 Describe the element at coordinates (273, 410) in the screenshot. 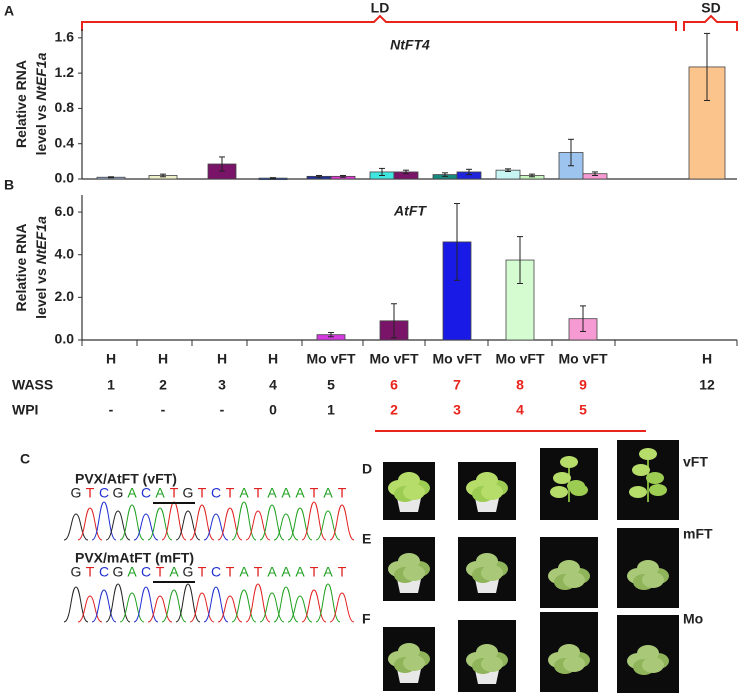

I see `row-value: 0` at that location.